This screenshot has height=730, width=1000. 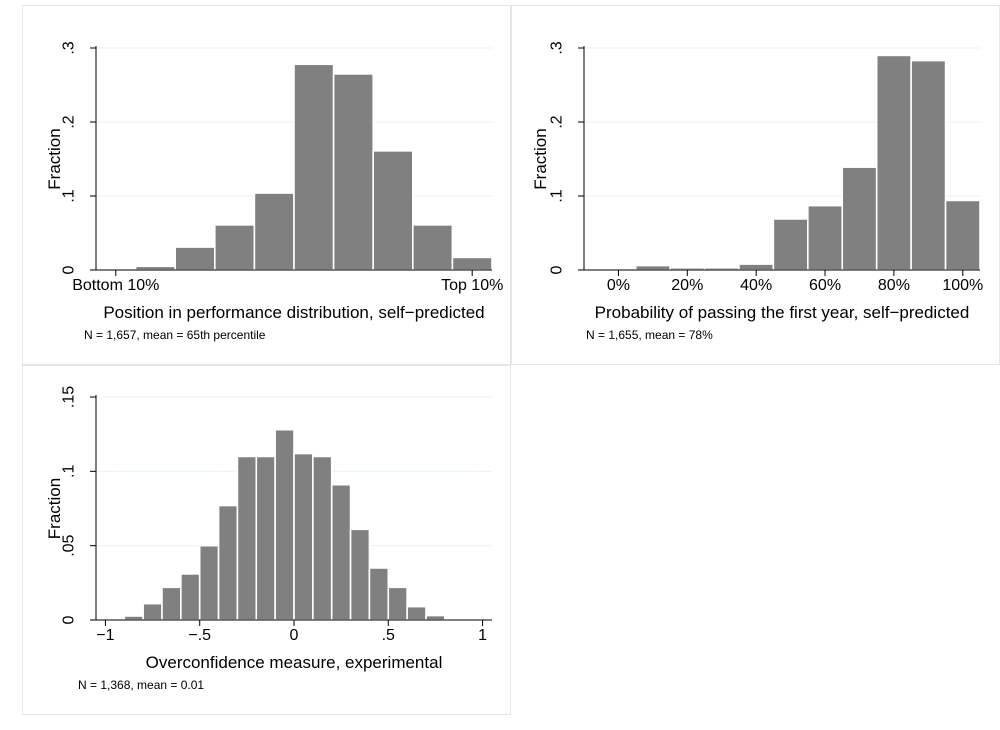 I want to click on panel-2-xtick-label-4: 60%, so click(x=825, y=285).